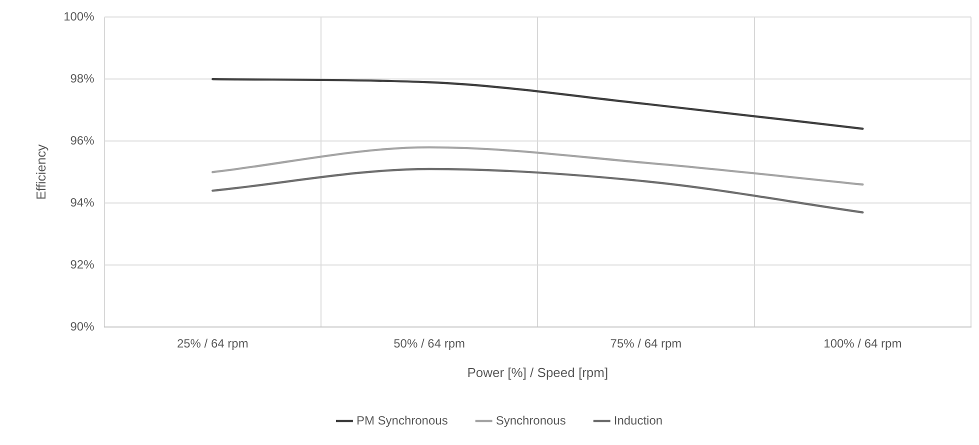 This screenshot has height=445, width=979. Describe the element at coordinates (537, 372) in the screenshot. I see `x-axis-title: Power [%] / Speed [rpm]` at that location.